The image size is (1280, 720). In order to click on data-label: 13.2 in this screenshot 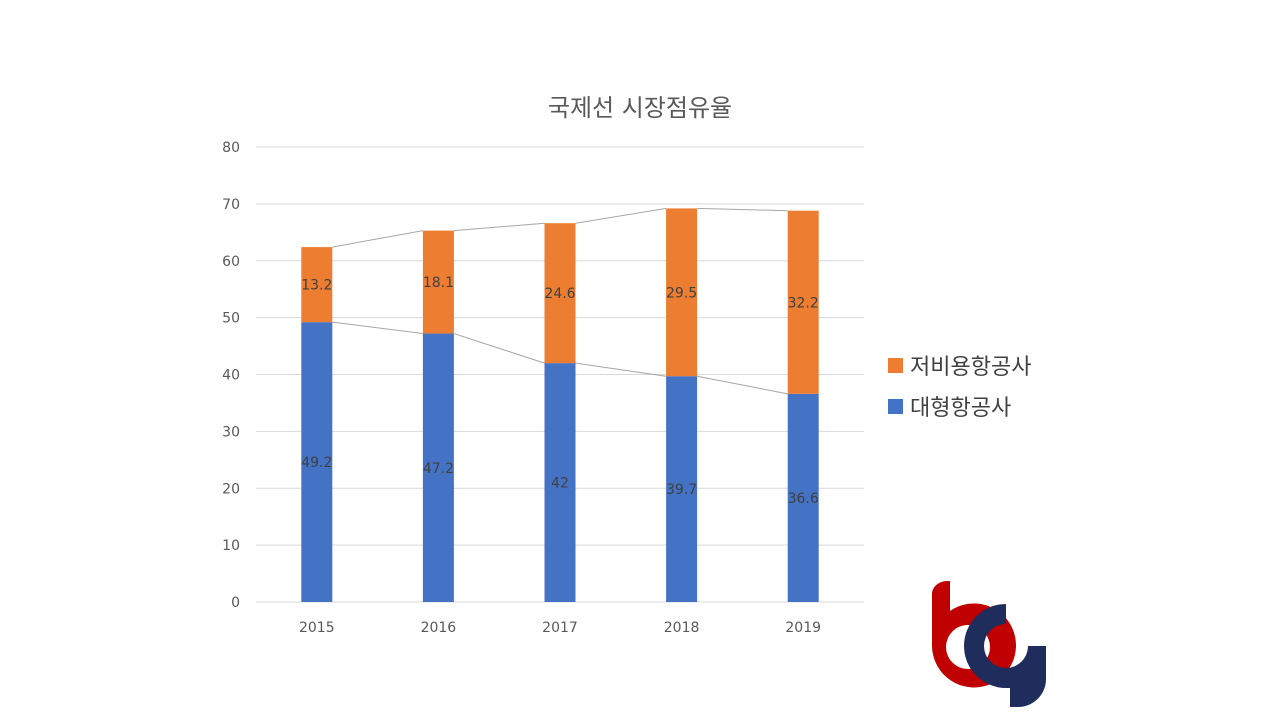, I will do `click(316, 286)`.